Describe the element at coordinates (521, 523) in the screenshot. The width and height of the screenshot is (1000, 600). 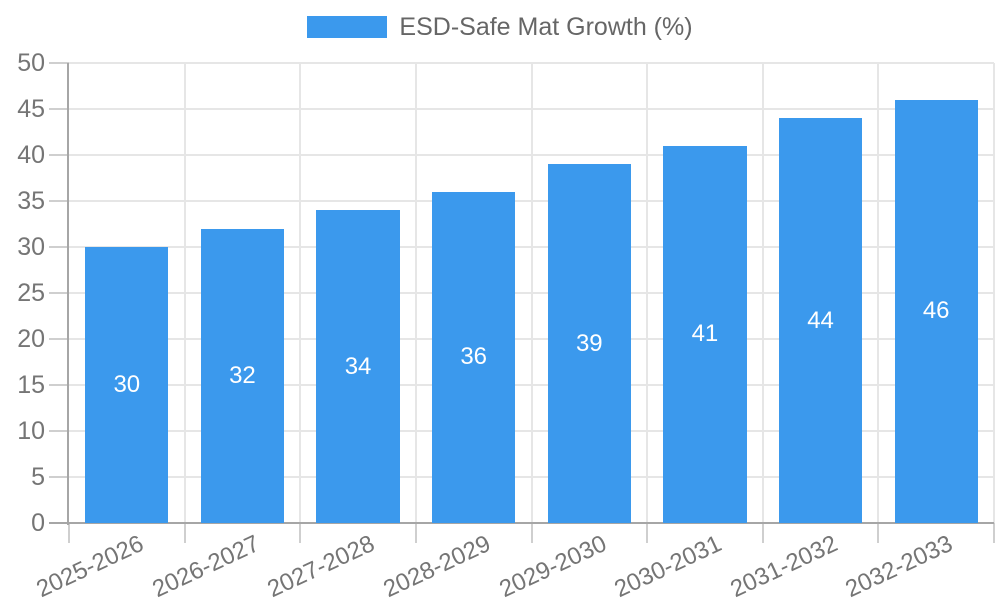
I see `x-axis-line` at that location.